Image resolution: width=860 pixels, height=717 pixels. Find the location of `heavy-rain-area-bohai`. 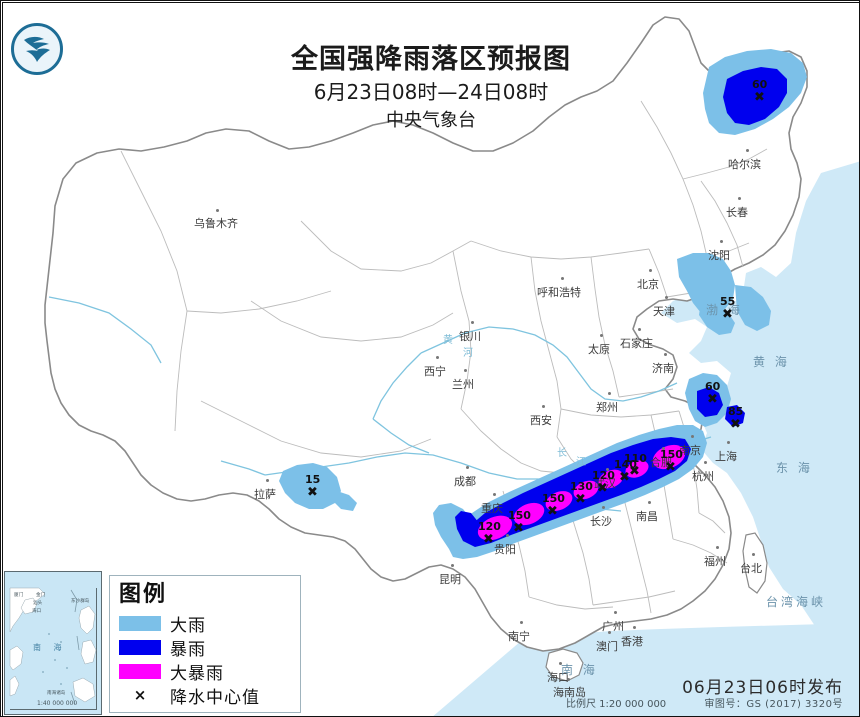

heavy-rain-area-bohai is located at coordinates (706, 284).